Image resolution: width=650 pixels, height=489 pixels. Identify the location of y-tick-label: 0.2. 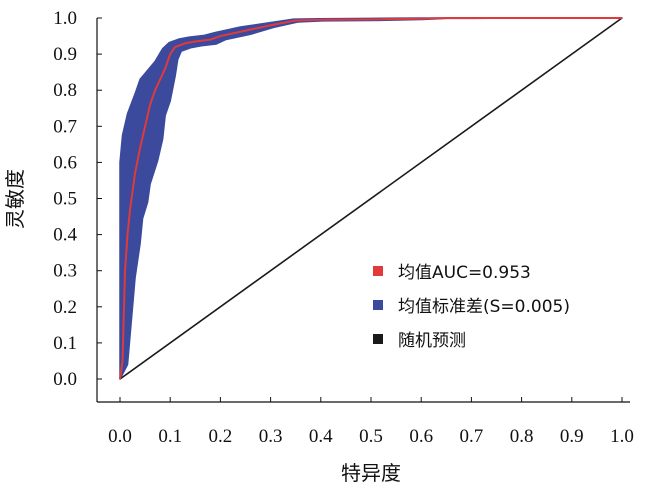
(65, 307).